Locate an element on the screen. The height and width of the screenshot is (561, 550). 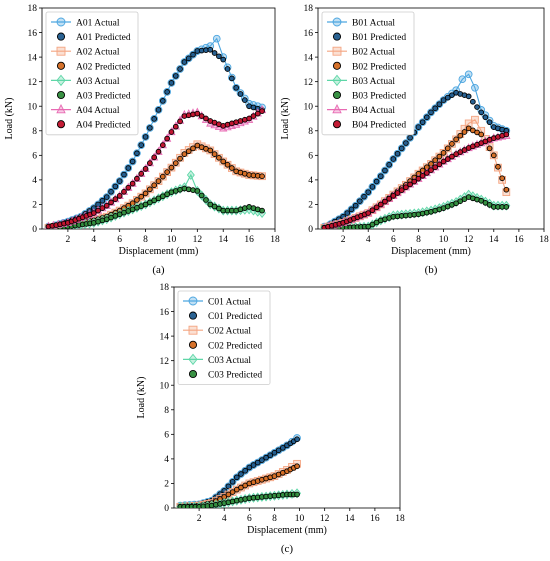
legend-label: A02 Predicted is located at coordinates (103, 67).